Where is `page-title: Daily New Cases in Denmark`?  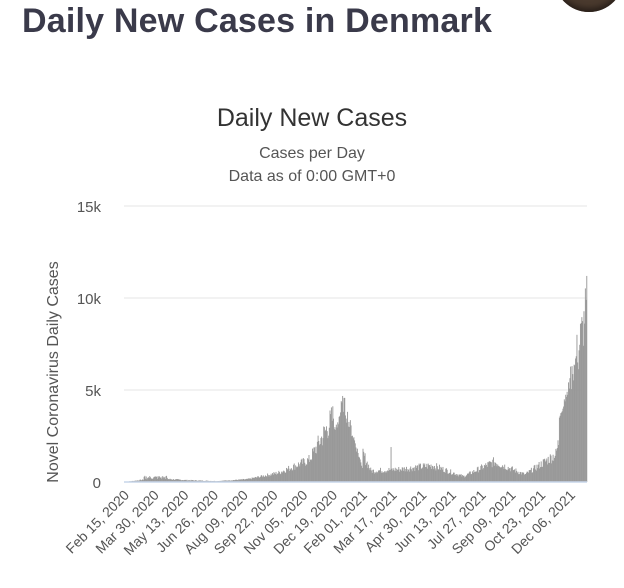
page-title: Daily New Cases in Denmark is located at coordinates (257, 21).